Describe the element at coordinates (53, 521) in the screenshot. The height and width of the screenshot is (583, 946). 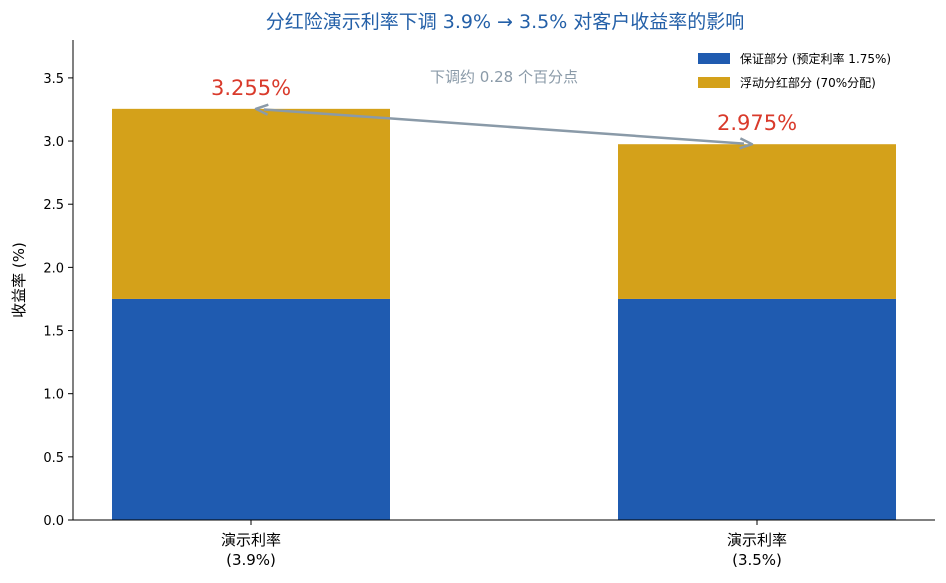
I see `y-tick-label: 0.0` at that location.